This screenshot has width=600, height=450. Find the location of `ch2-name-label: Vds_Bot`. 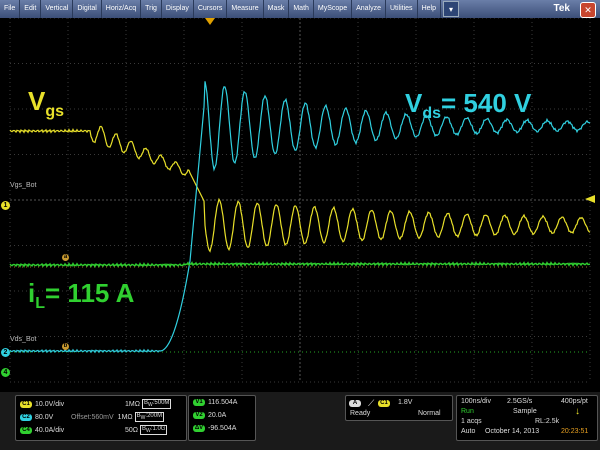

ch2-name-label: Vds_Bot is located at coordinates (23, 339).